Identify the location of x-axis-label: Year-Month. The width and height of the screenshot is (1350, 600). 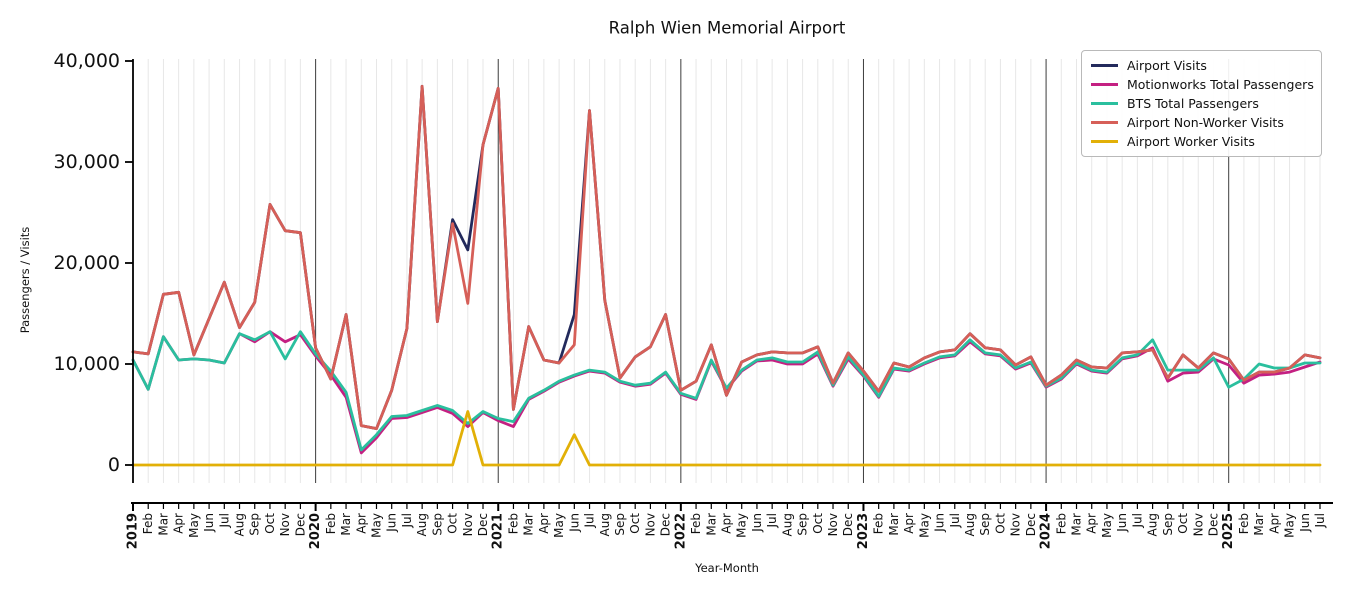
(727, 568).